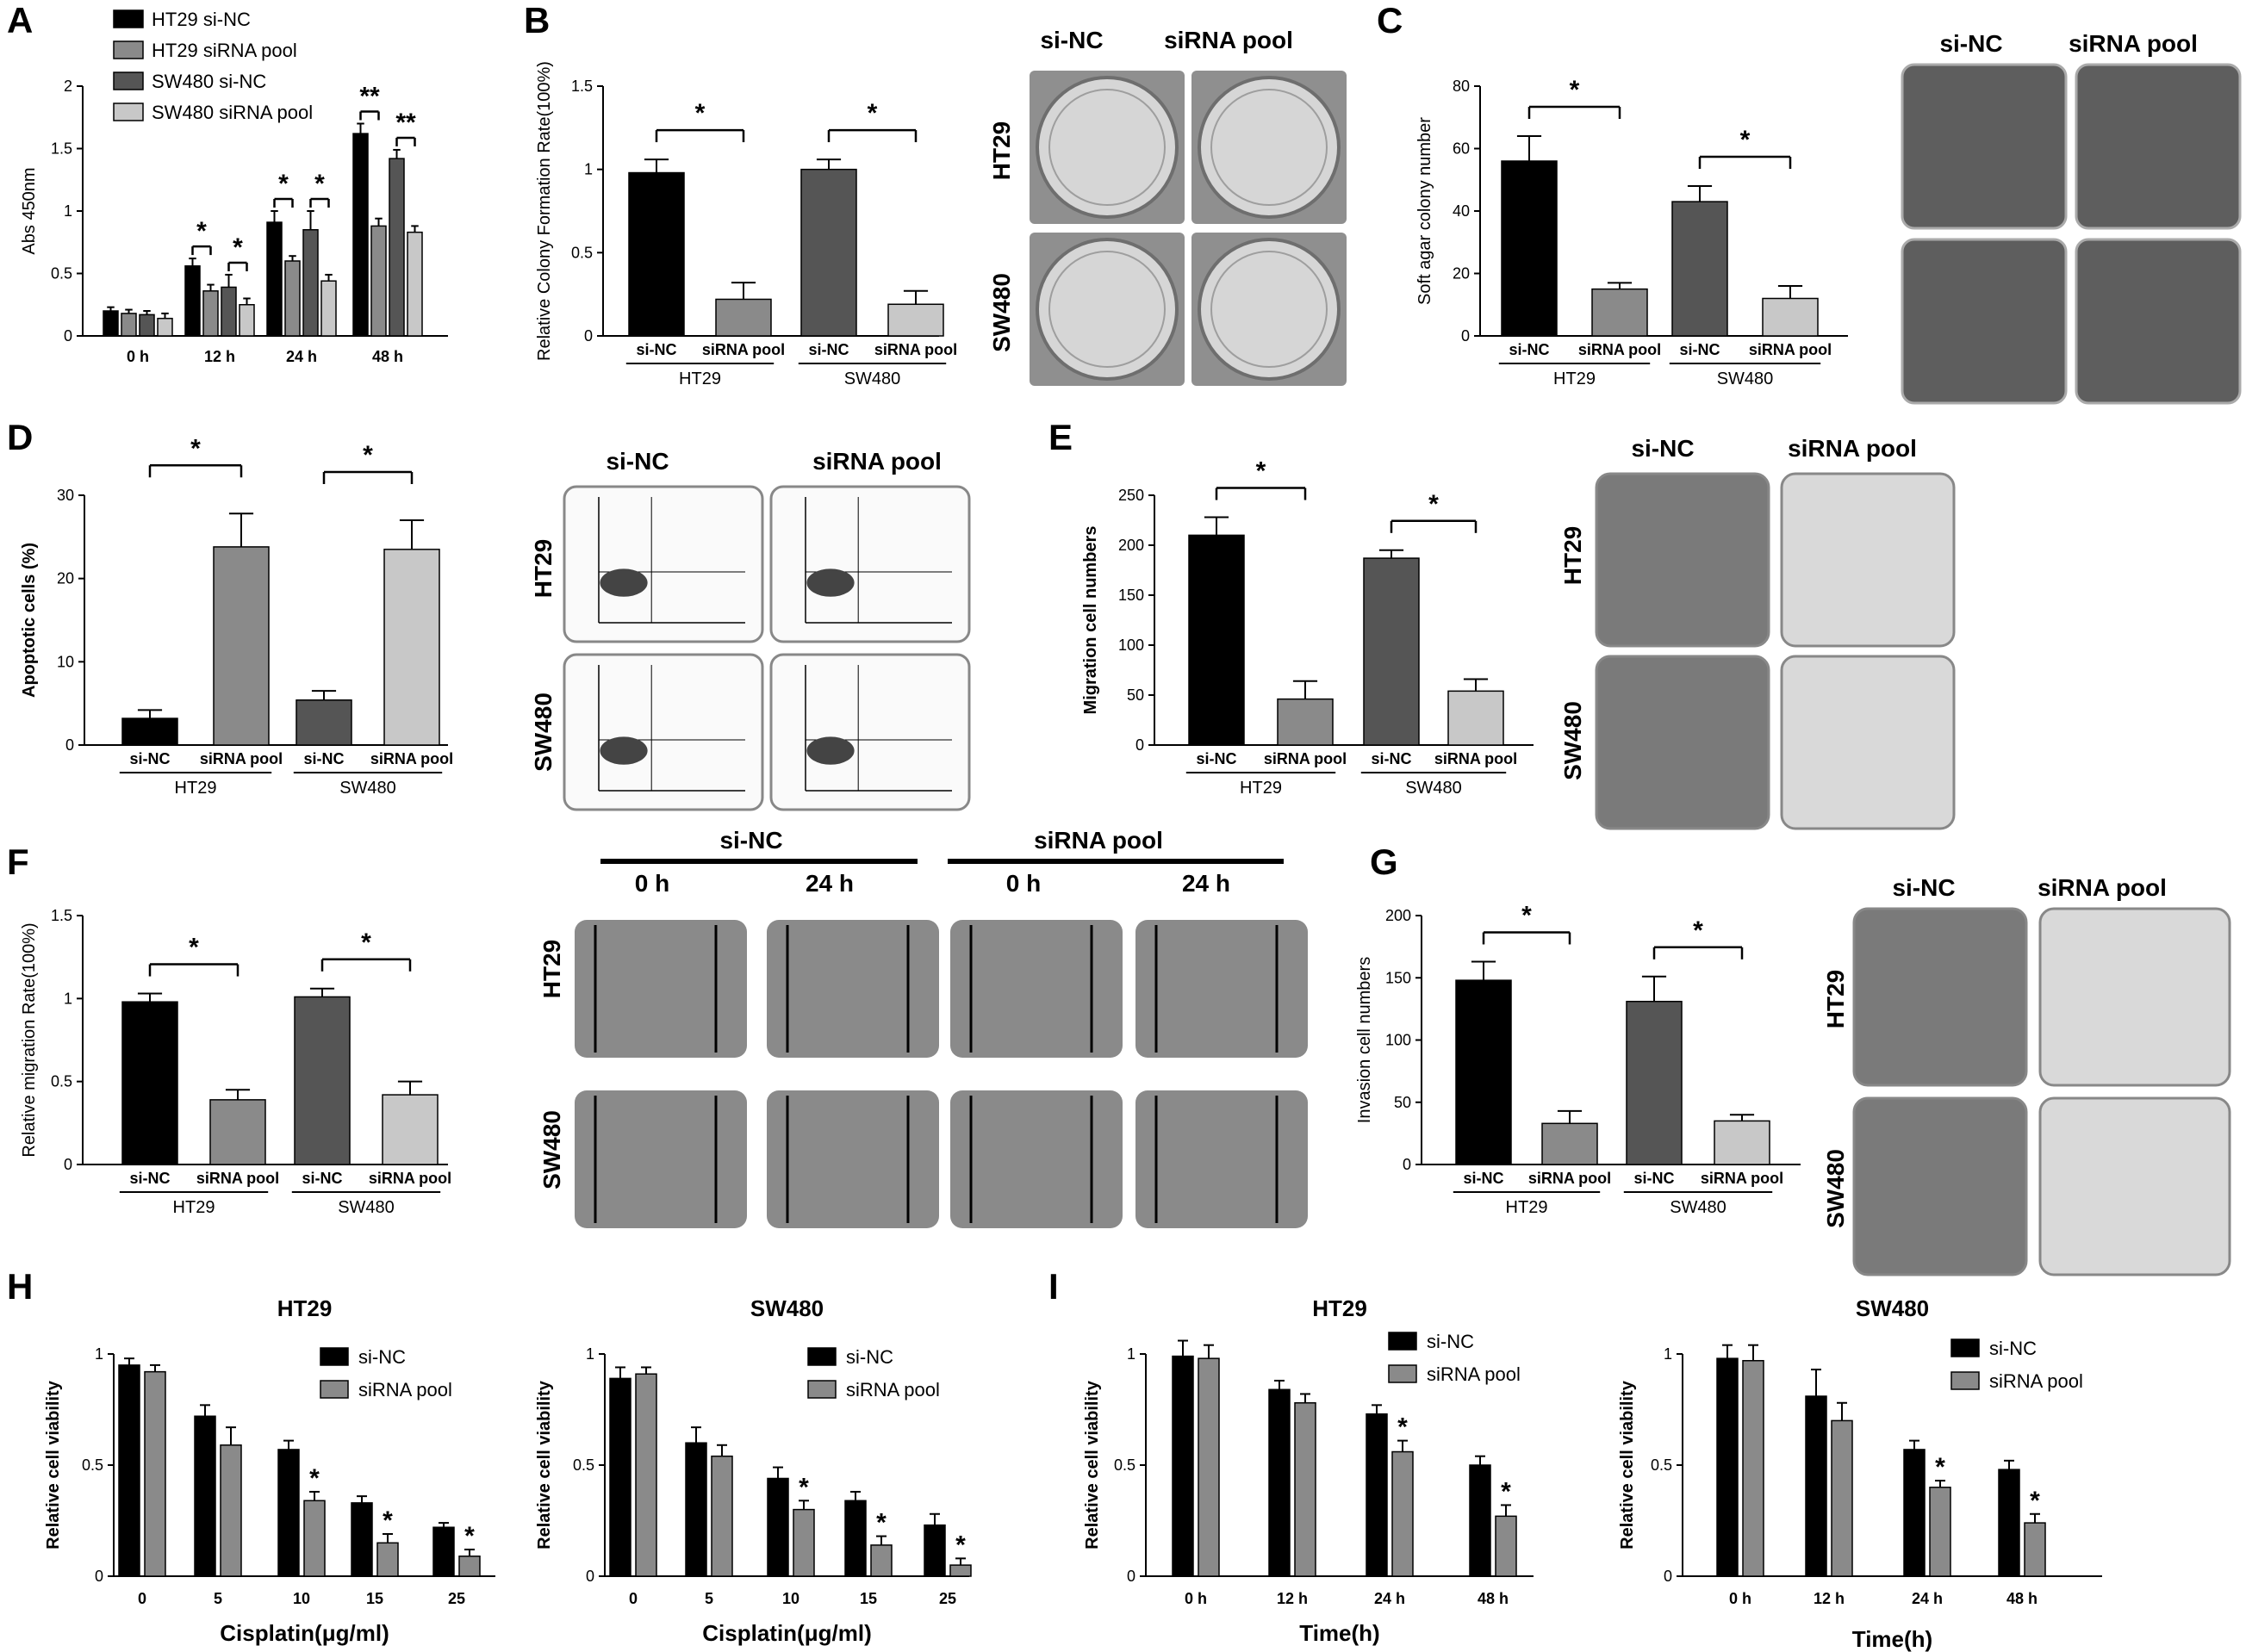  I want to click on y-axis-label: Relative migration Rate(100%), so click(30, 1039).